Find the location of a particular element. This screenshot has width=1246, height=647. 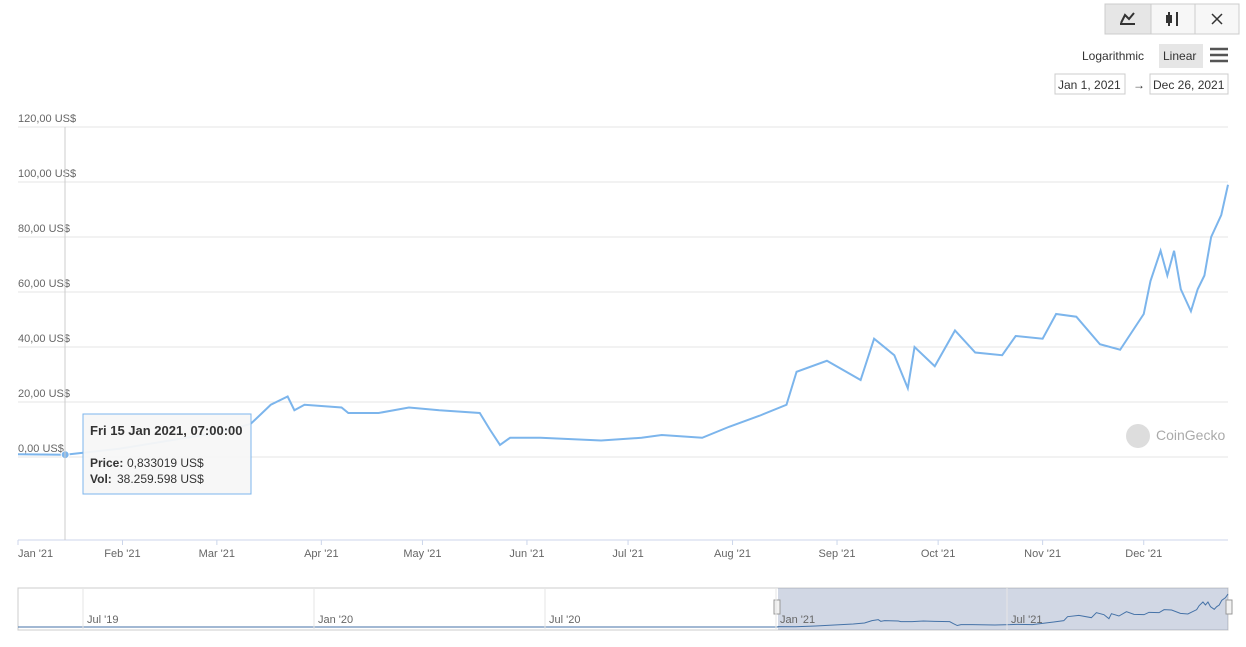

x-tick-label: Dec '21 is located at coordinates (1143, 554).